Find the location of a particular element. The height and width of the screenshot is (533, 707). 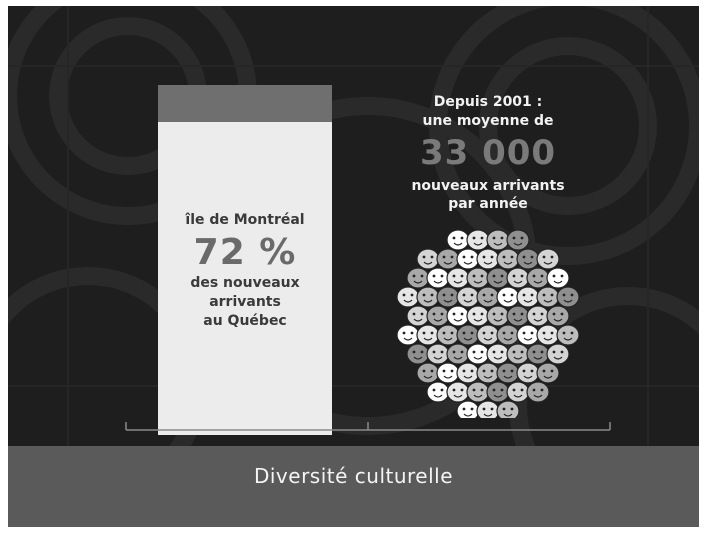

newcomers-number: 33 000 is located at coordinates (488, 153).